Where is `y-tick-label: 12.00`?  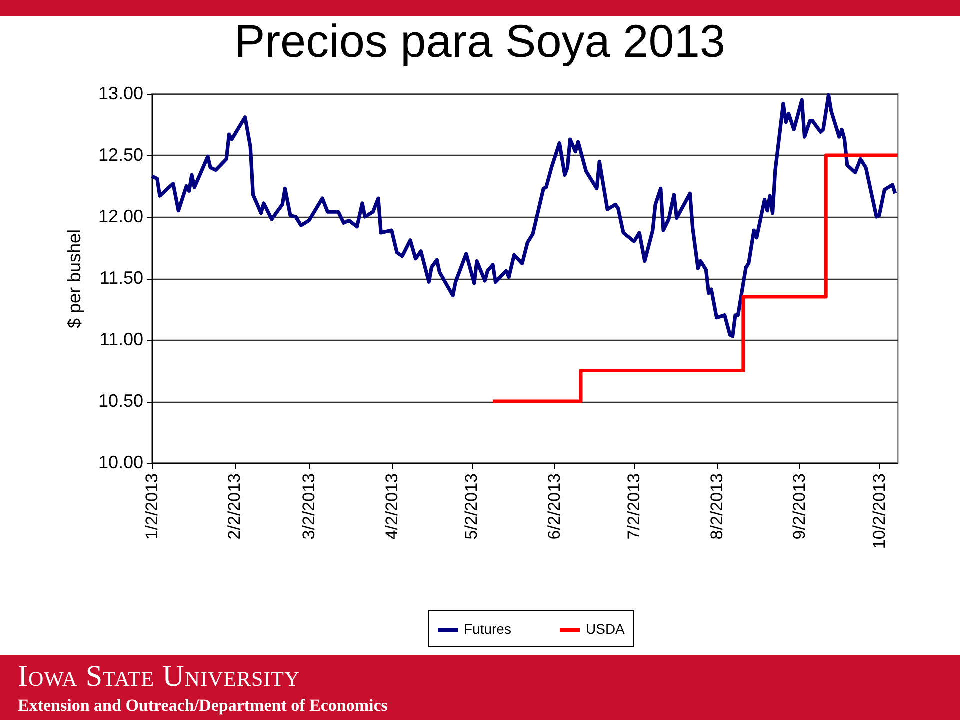
y-tick-label: 12.00 is located at coordinates (121, 216).